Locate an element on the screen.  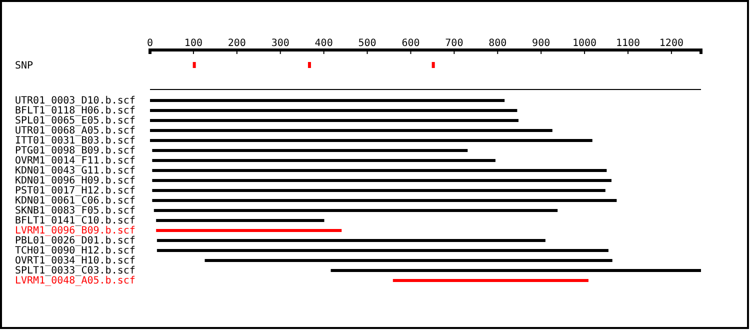
y-tick-label: SKNB1_0083_F05.b.scf is located at coordinates (75, 211).